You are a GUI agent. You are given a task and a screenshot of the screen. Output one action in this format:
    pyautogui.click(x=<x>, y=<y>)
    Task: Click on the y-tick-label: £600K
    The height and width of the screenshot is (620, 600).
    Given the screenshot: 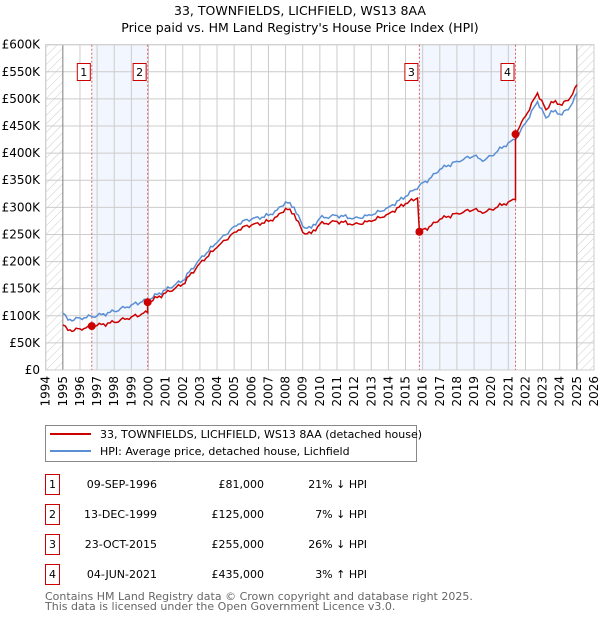 What is the action you would take?
    pyautogui.click(x=22, y=45)
    